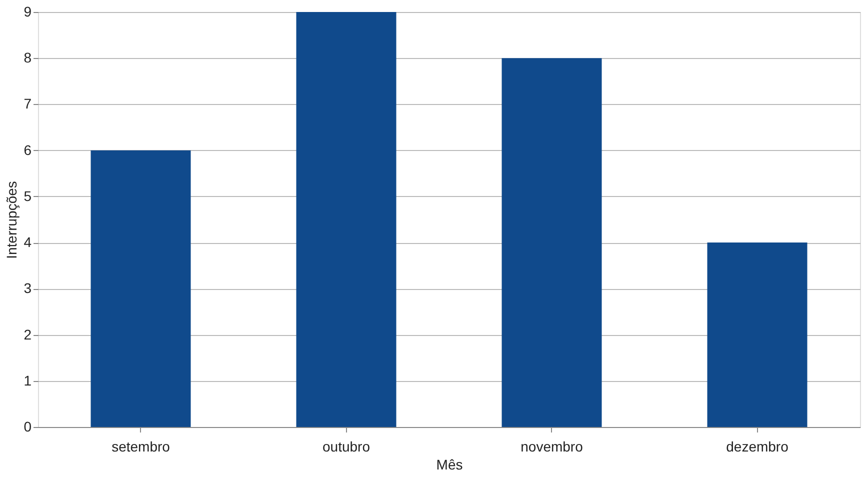 The image size is (865, 477). Describe the element at coordinates (28, 334) in the screenshot. I see `y-tick-label: 2` at that location.